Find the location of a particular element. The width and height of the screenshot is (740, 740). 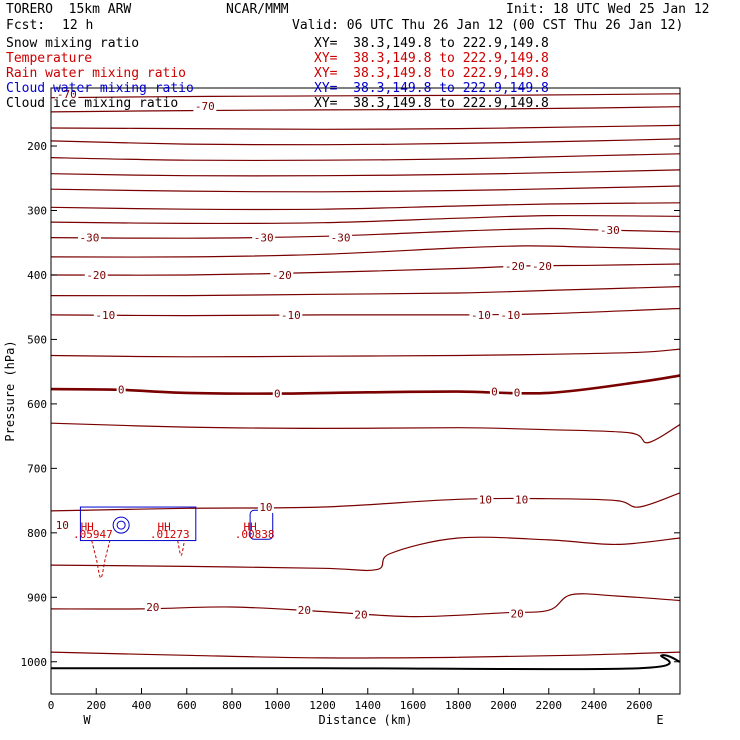

isotherm-m65 is located at coordinates (365, 127).